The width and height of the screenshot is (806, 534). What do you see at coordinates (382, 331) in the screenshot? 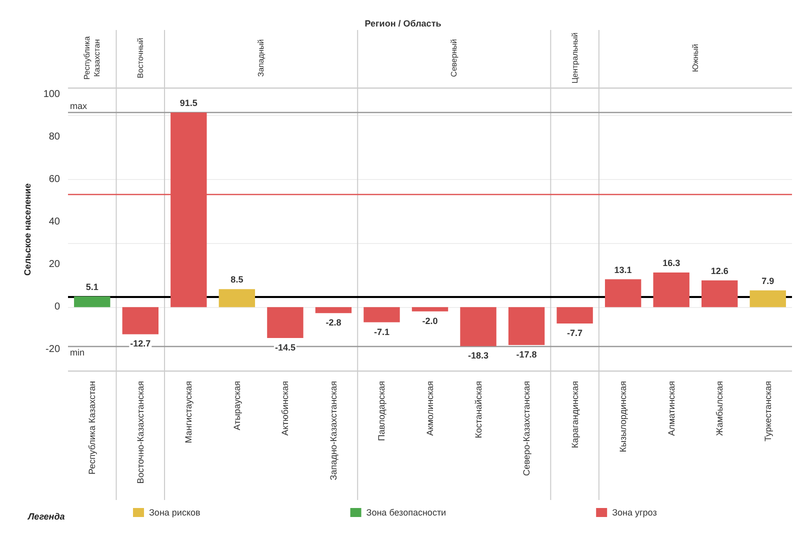
I see `data-label: -7.1` at bounding box center [382, 331].